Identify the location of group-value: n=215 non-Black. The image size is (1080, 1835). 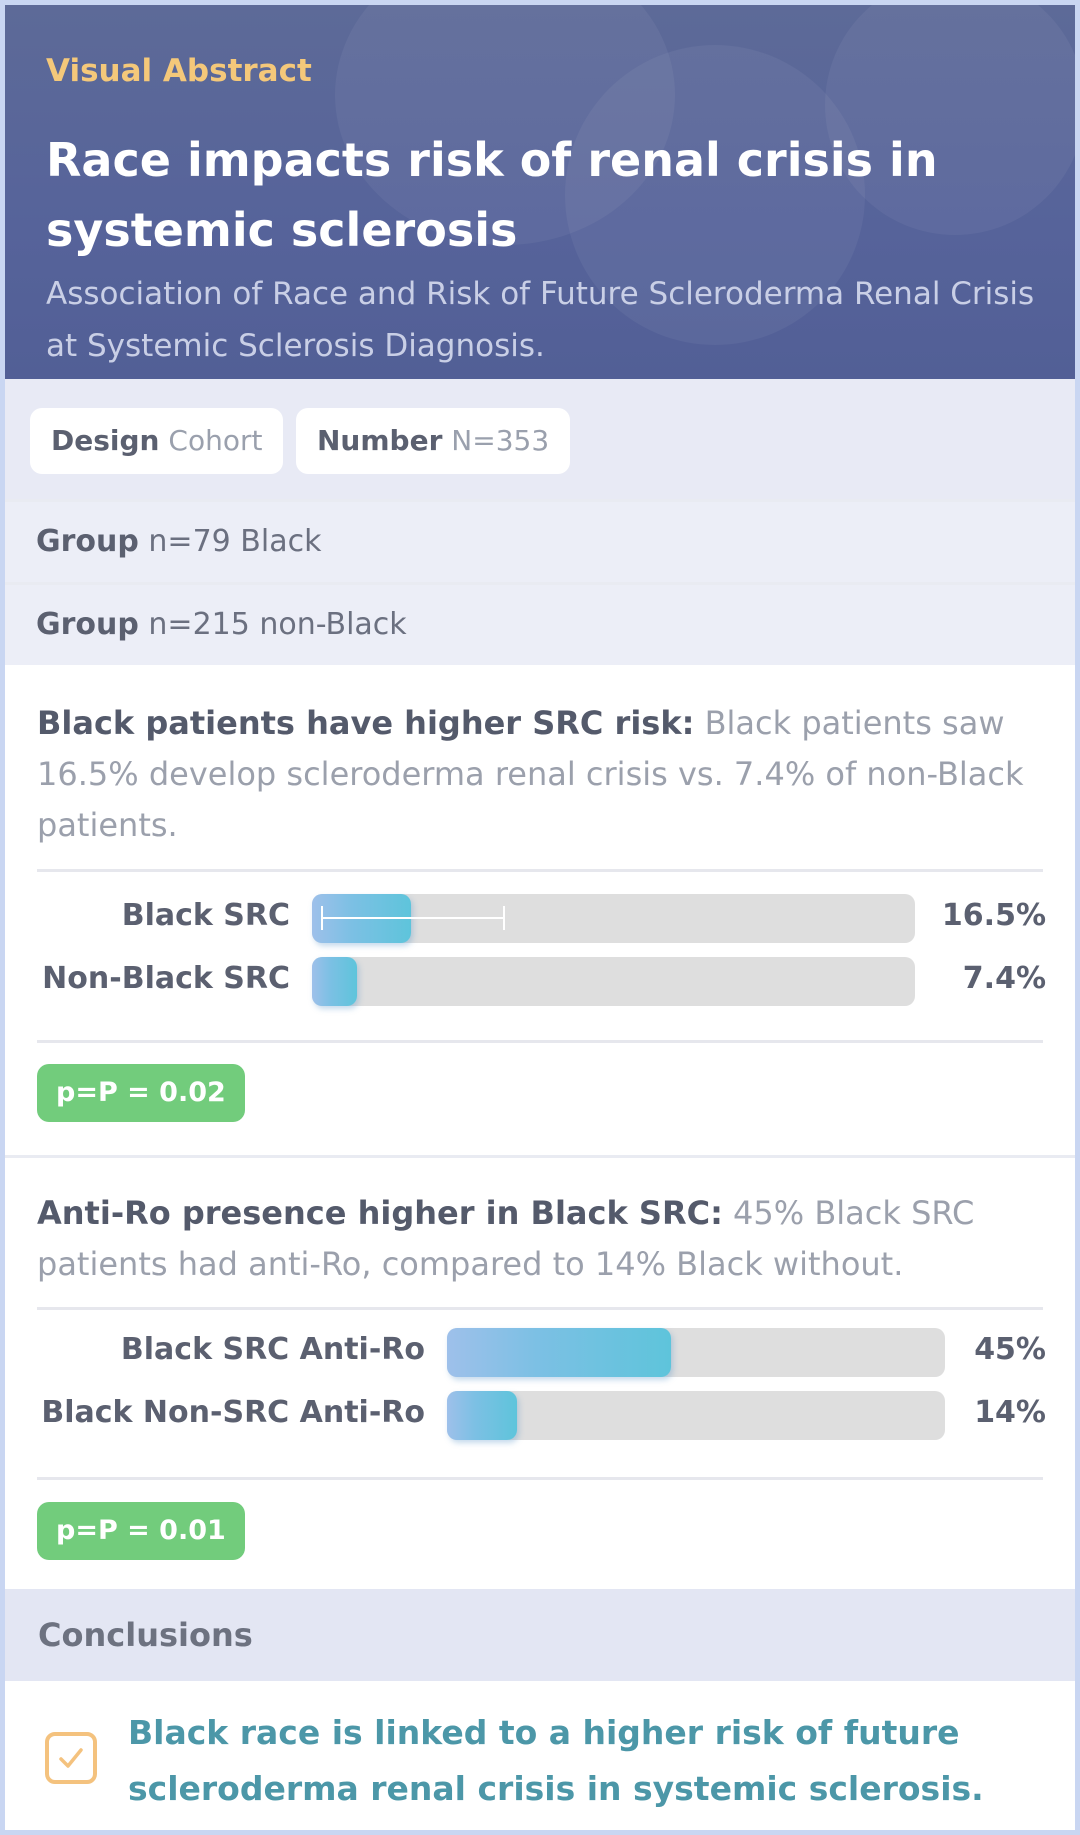
(277, 624).